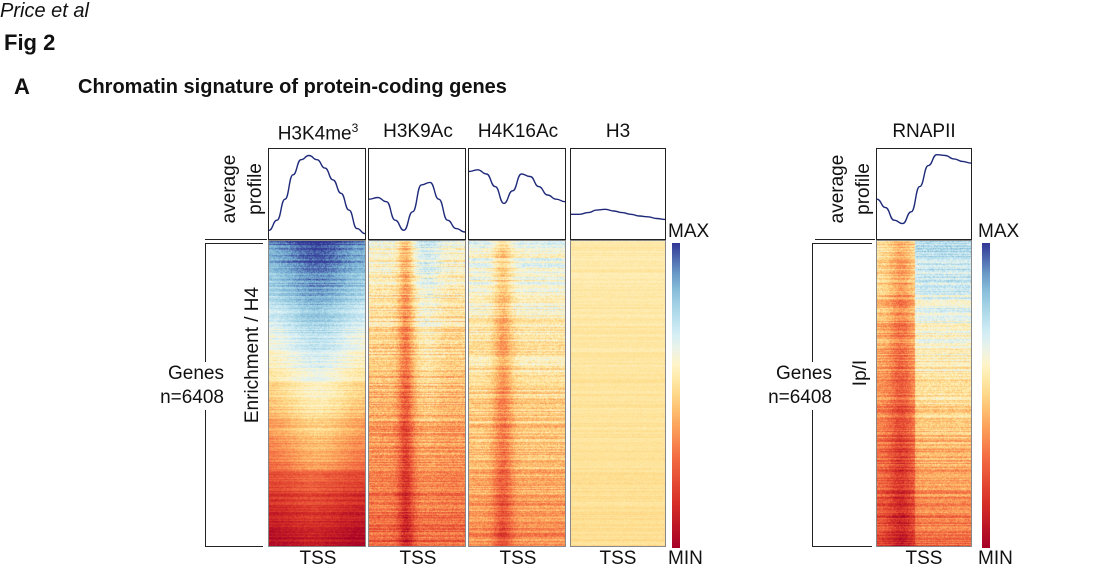 Image resolution: width=1100 pixels, height=580 pixels. What do you see at coordinates (518, 131) in the screenshot?
I see `title-h4k16ac: H4K16Ac` at bounding box center [518, 131].